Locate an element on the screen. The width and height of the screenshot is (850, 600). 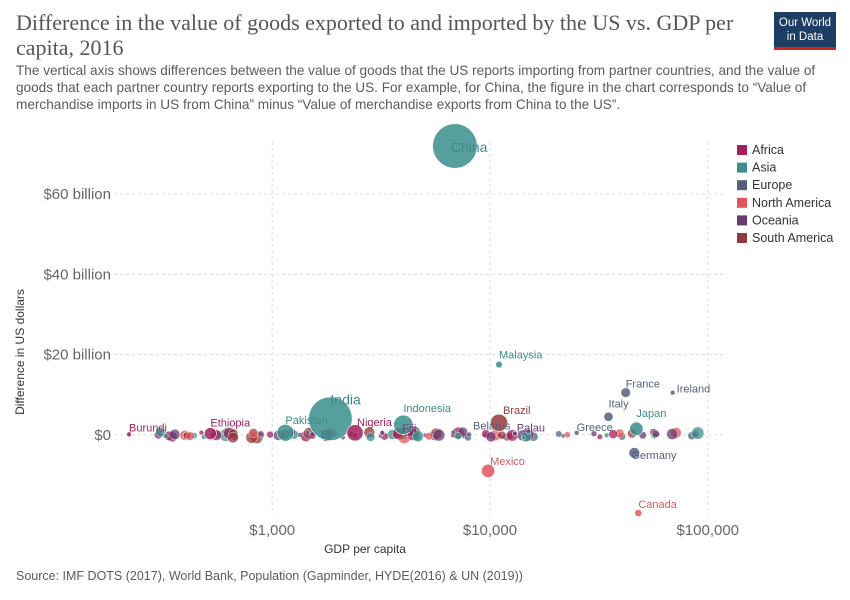
label-burundi: Burundi is located at coordinates (148, 428).